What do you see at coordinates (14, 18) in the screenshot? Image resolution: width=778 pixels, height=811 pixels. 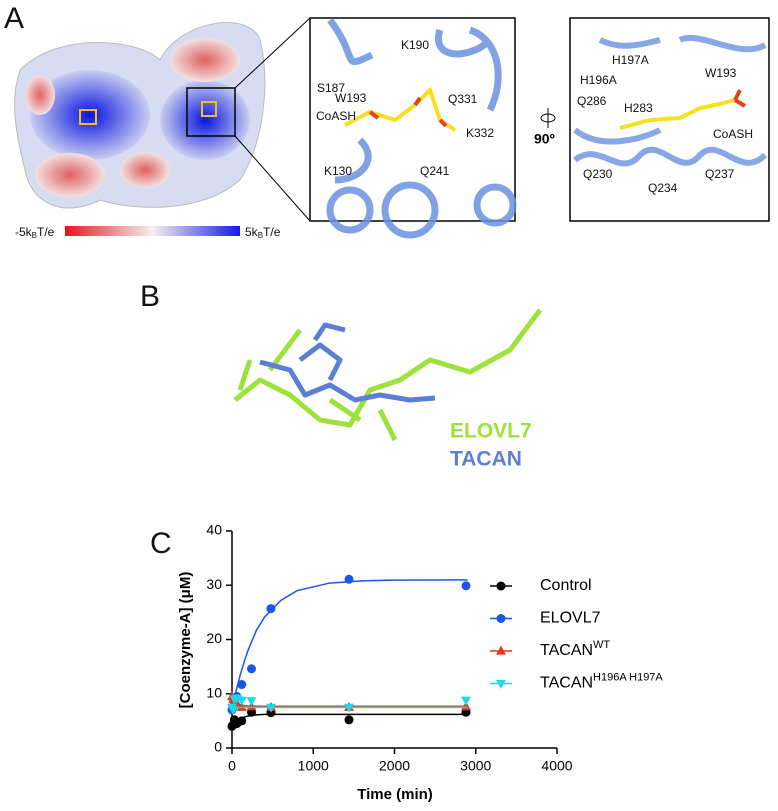 I see `panel-label: A` at bounding box center [14, 18].